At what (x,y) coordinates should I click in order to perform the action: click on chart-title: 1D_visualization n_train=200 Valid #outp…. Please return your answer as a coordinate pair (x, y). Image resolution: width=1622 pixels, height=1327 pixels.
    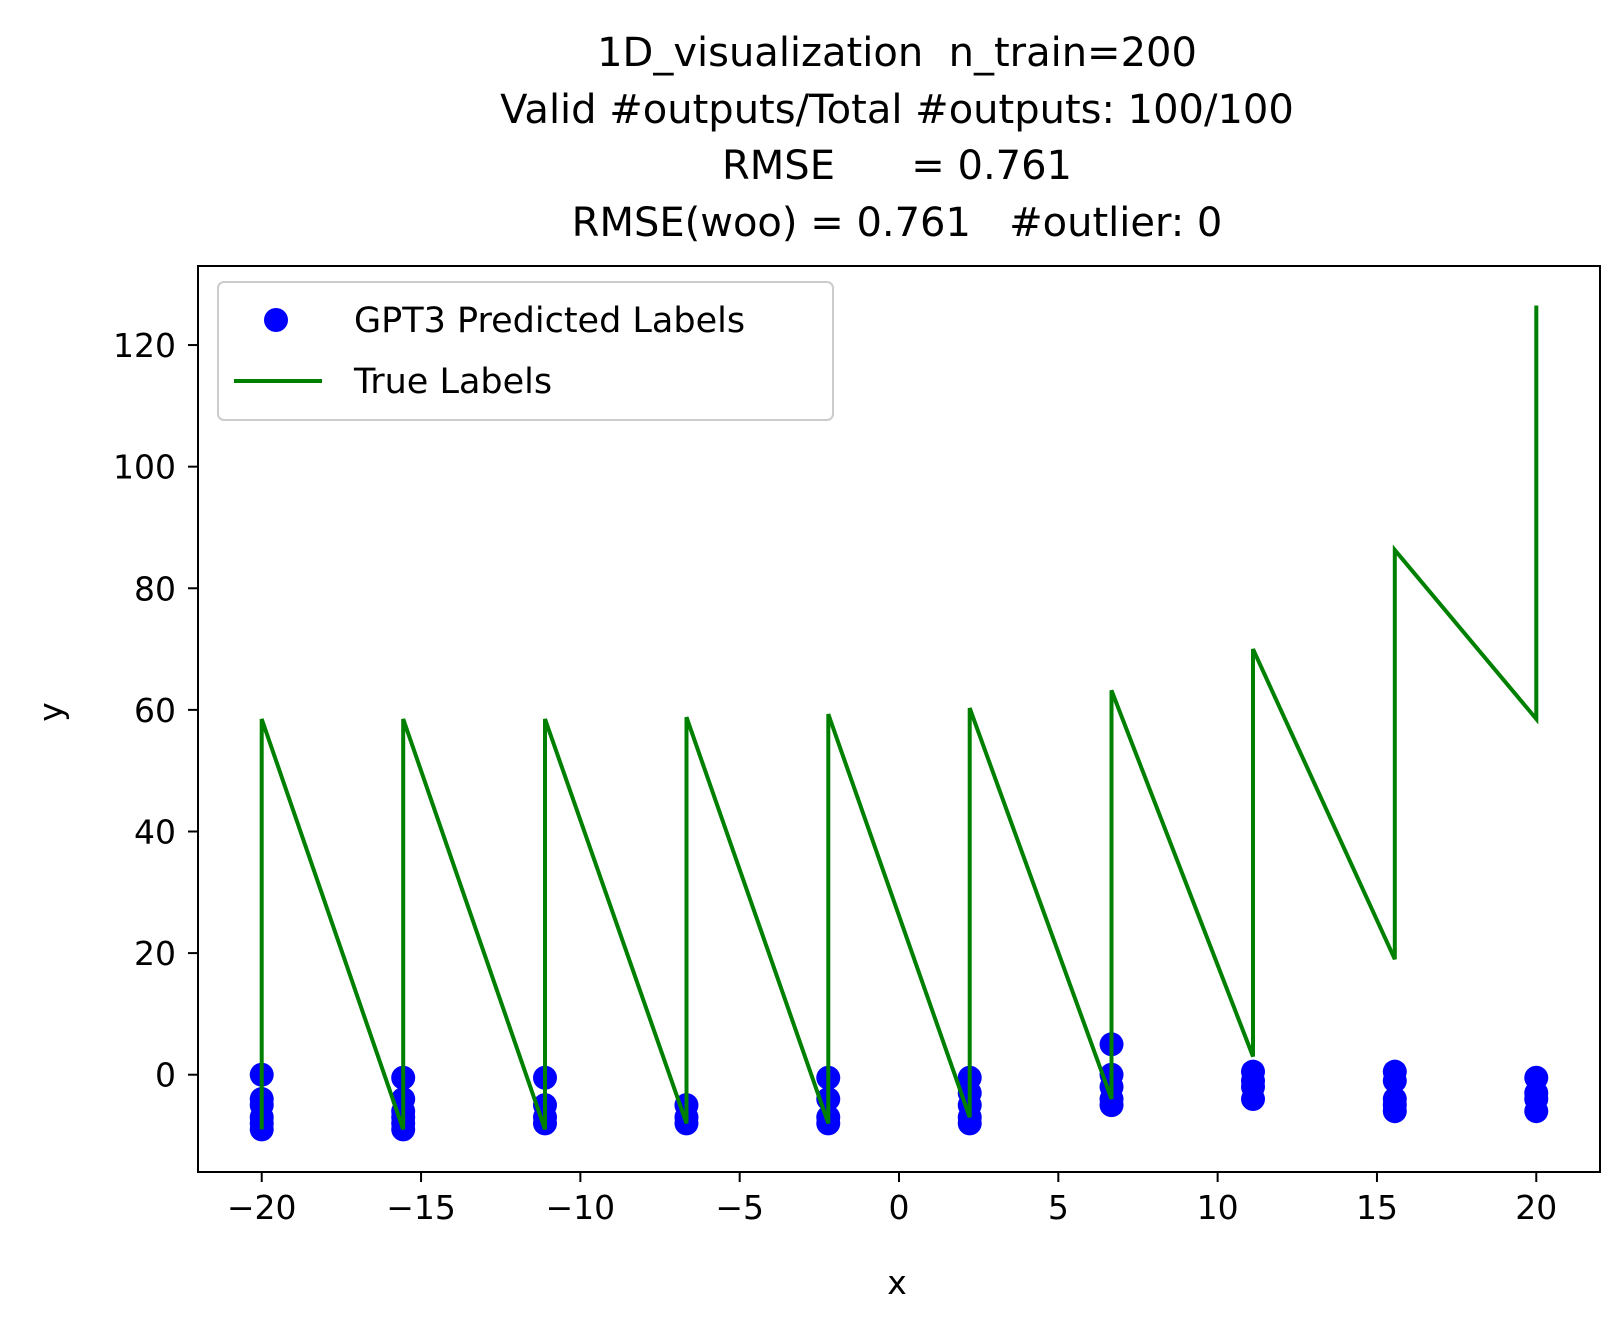
    Looking at the image, I should click on (897, 138).